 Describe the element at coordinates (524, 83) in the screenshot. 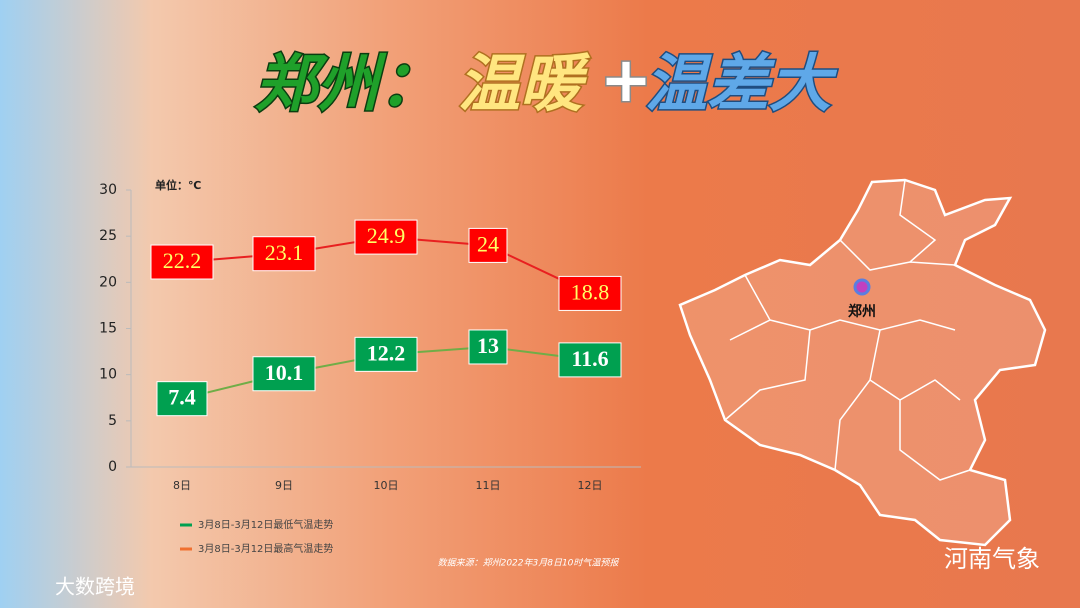

I see `title-part: 温暖` at that location.